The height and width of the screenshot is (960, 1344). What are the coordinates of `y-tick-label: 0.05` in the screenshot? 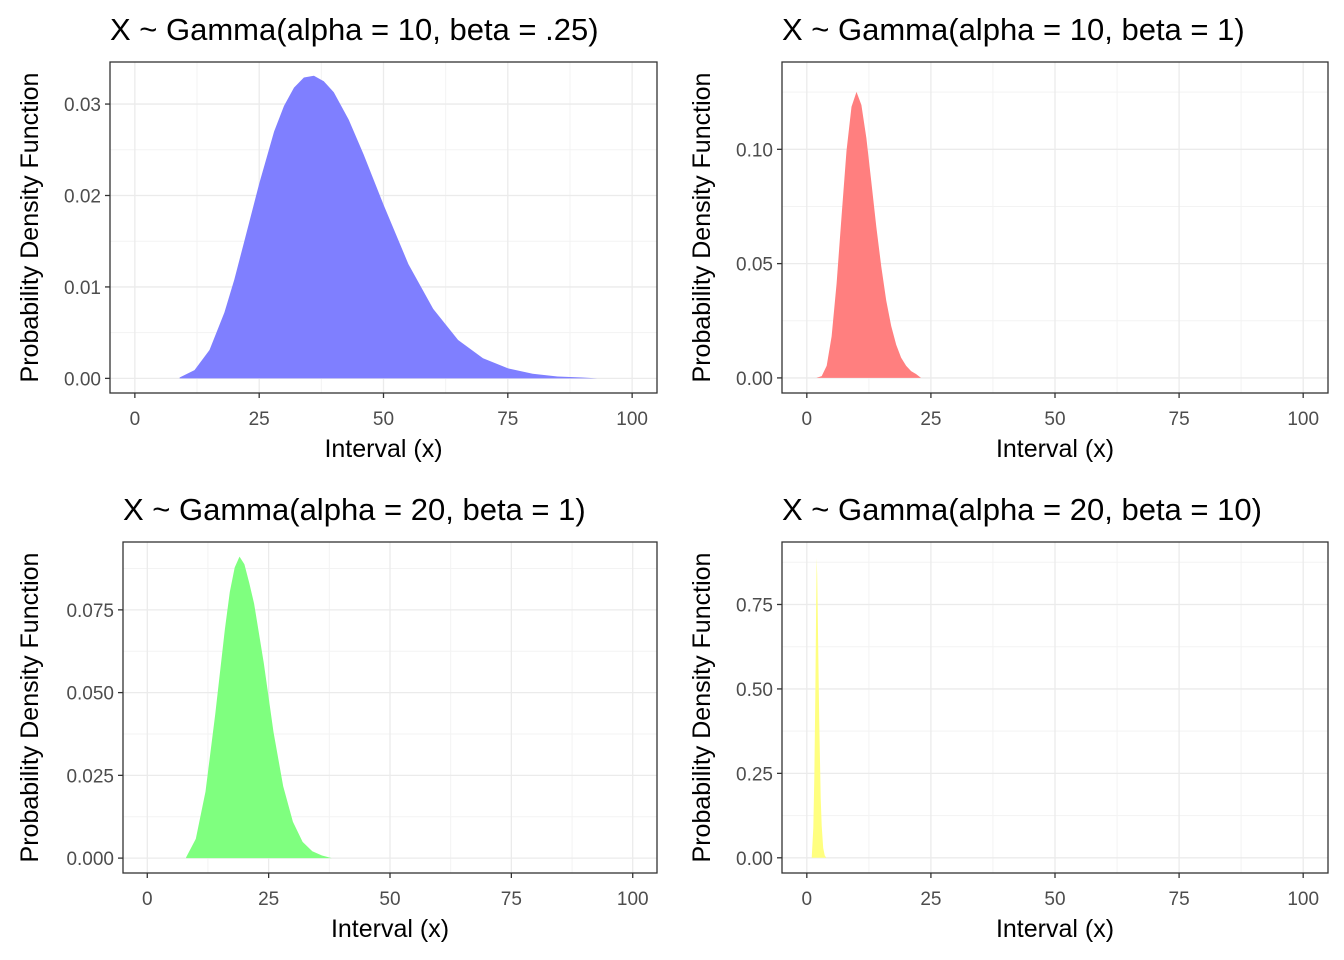 It's located at (754, 265).